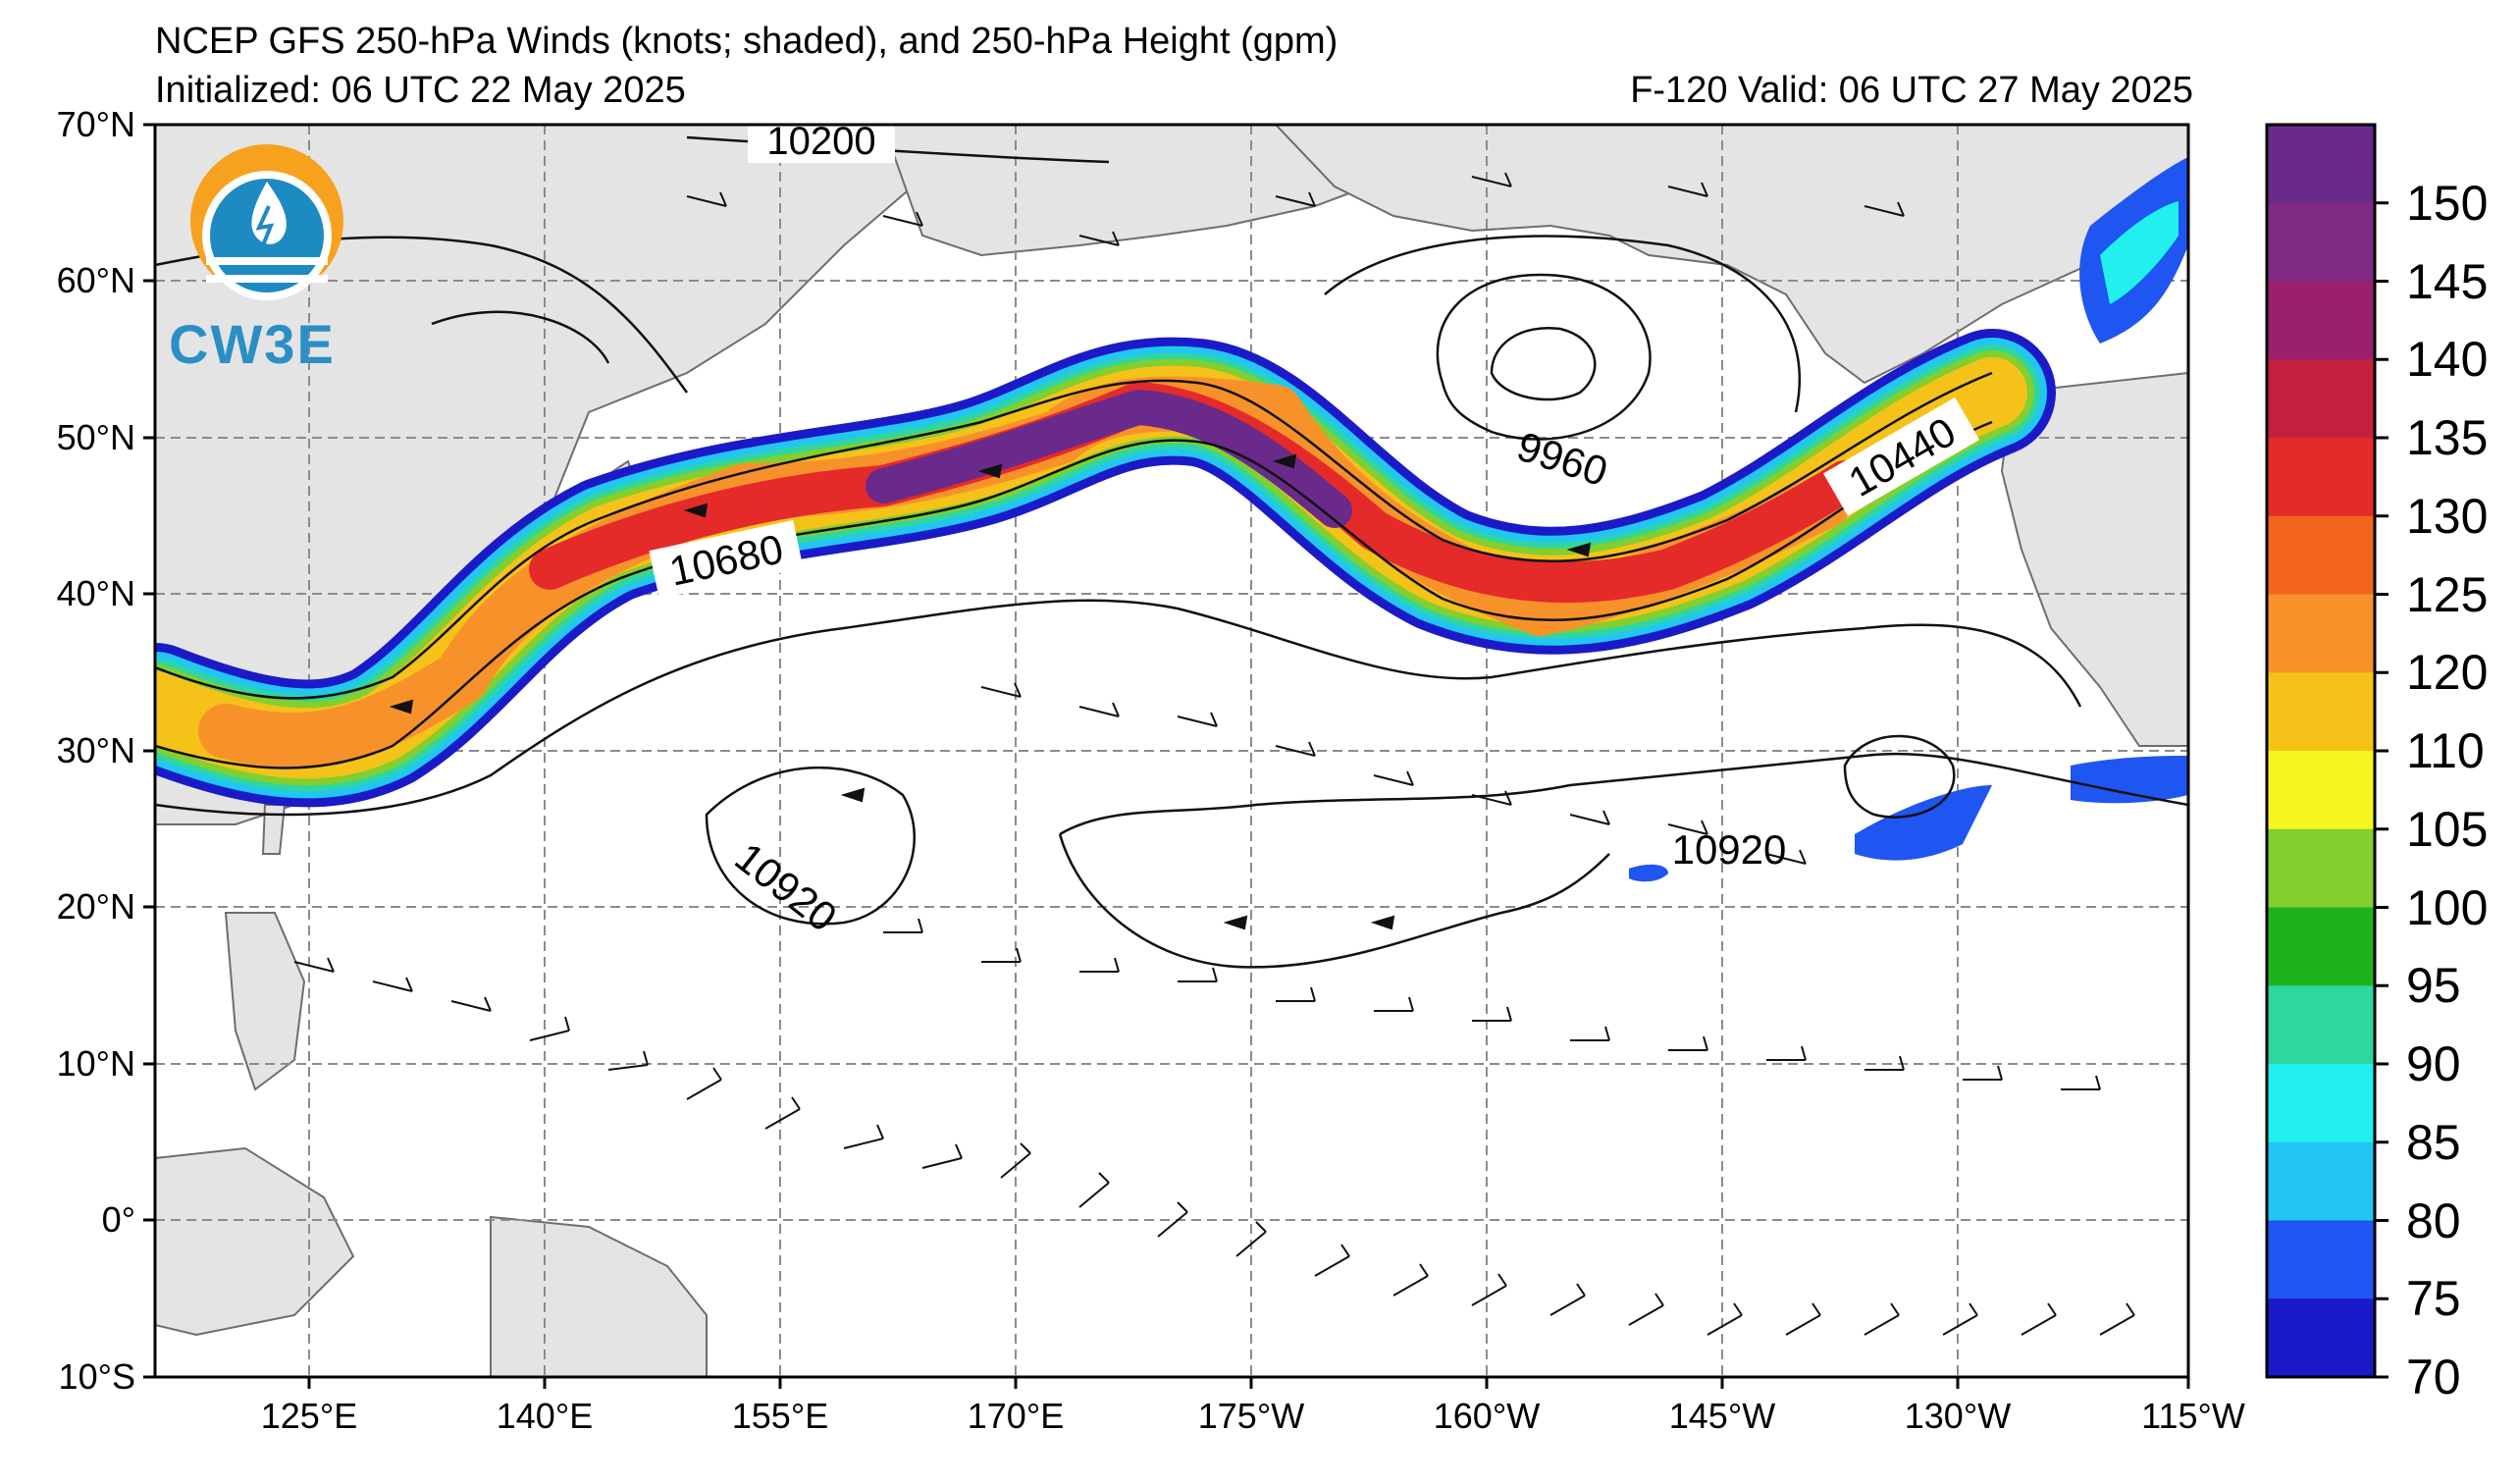  What do you see at coordinates (95, 437) in the screenshot?
I see `lat-label-50n: 50°N` at bounding box center [95, 437].